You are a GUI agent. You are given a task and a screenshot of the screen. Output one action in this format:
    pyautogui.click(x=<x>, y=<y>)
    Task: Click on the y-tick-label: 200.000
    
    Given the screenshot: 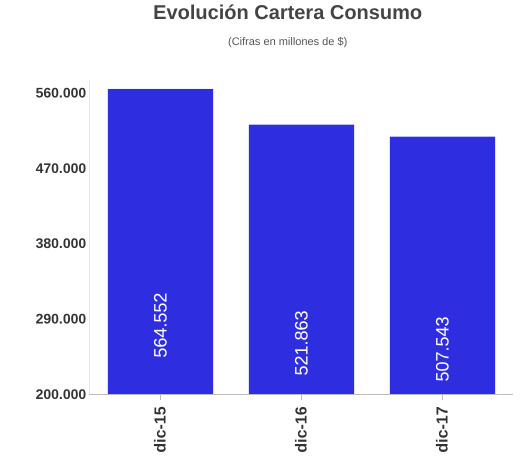 What is the action you would take?
    pyautogui.click(x=61, y=394)
    